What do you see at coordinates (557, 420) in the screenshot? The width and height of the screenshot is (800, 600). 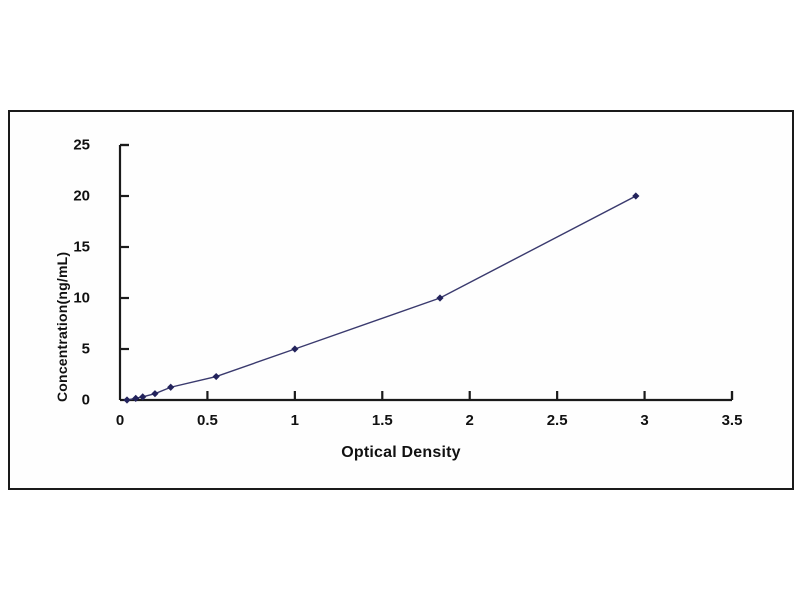 I see `x-tick-label: 2.5` at bounding box center [557, 420].